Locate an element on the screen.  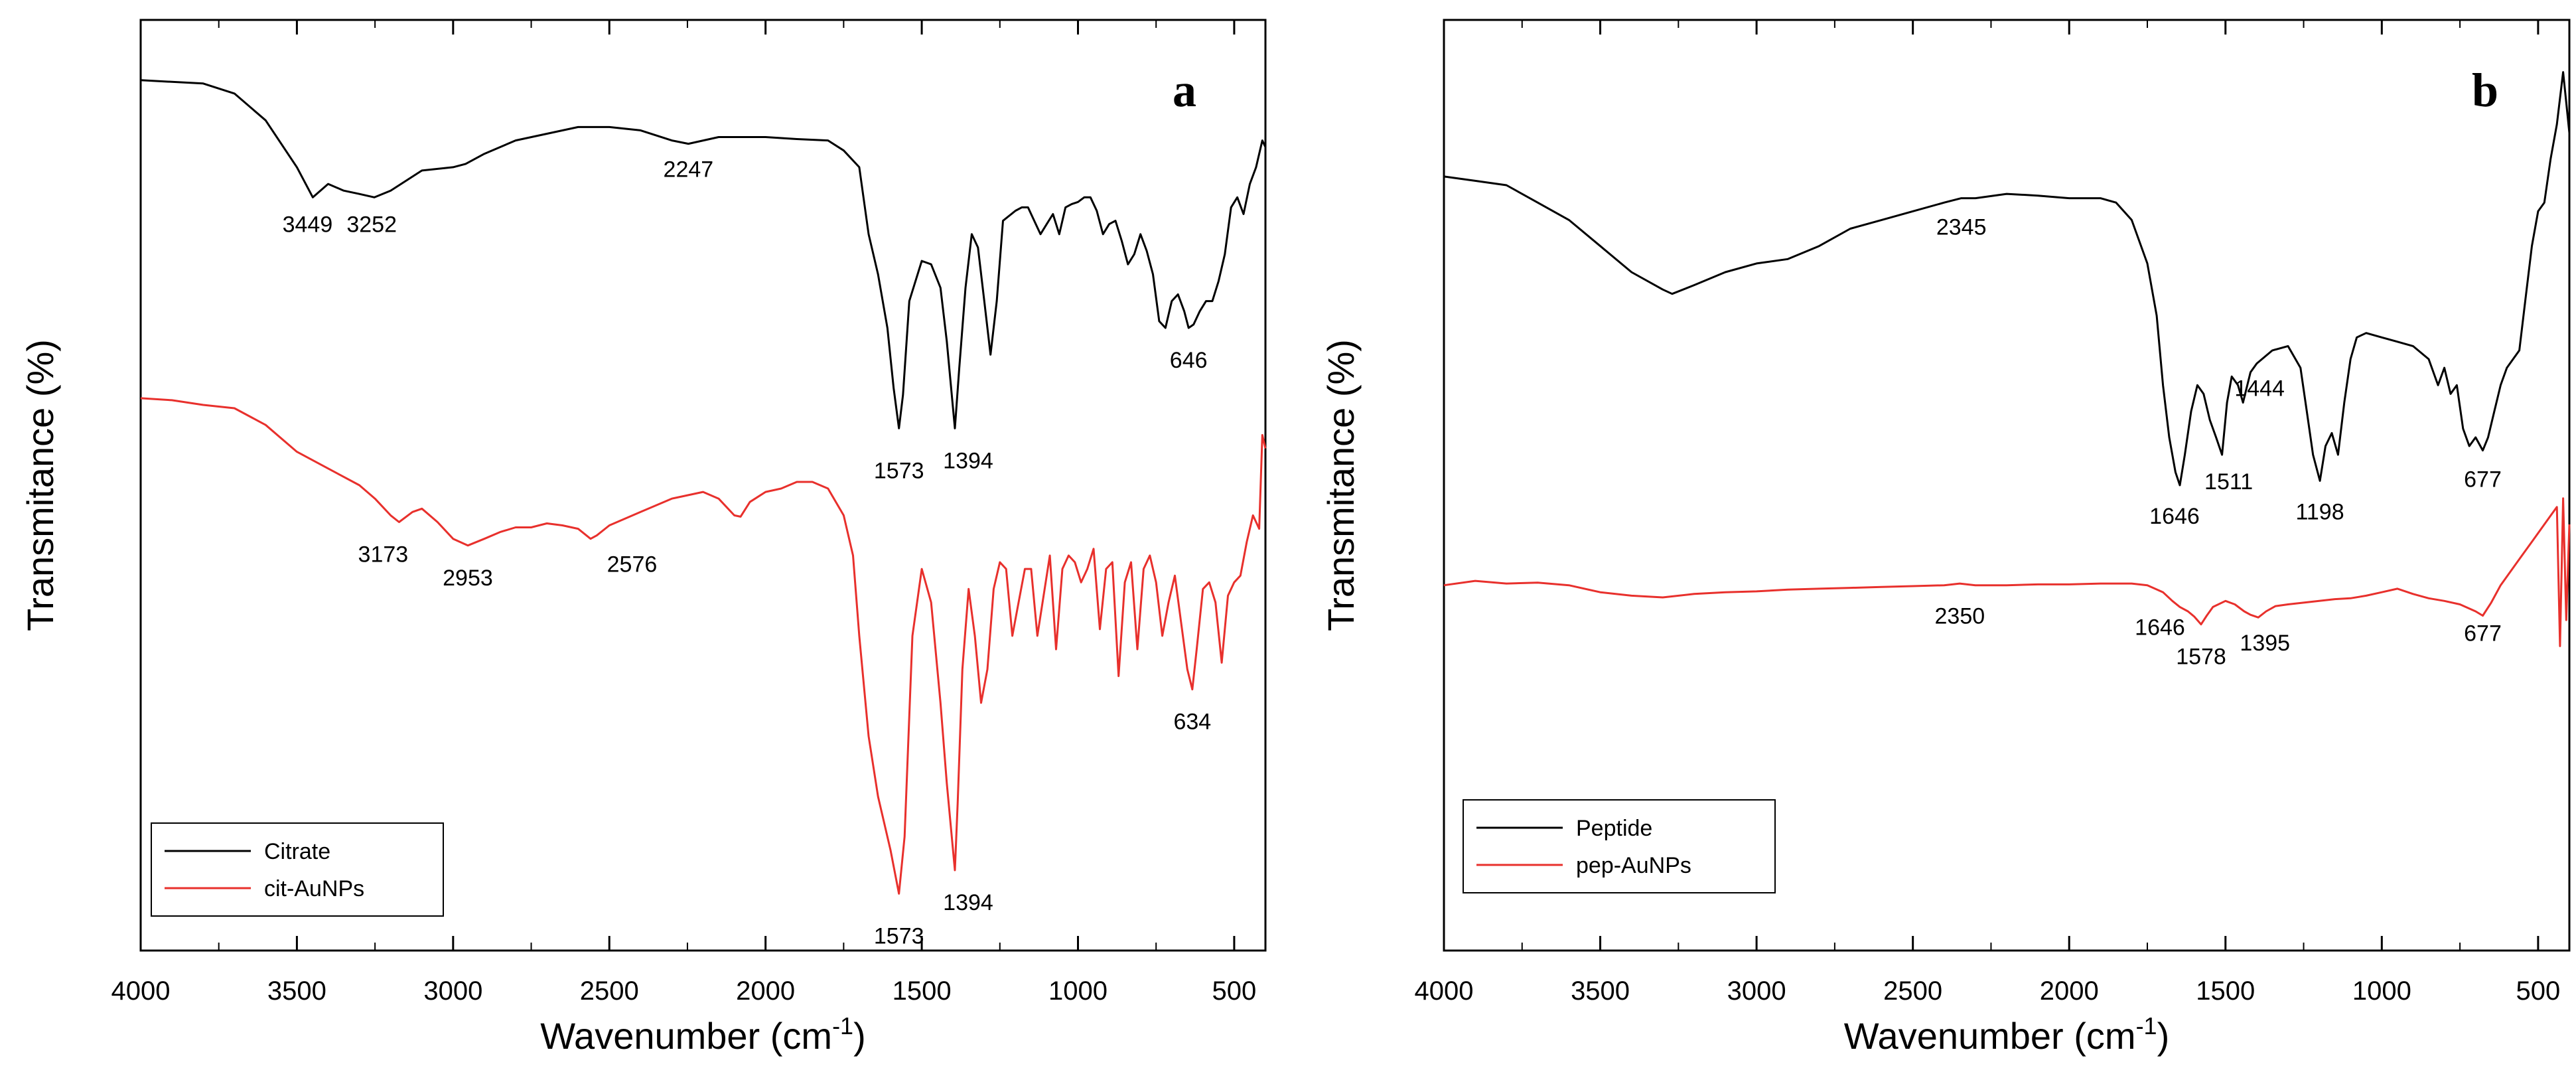
peak-label: 3252 is located at coordinates (372, 224).